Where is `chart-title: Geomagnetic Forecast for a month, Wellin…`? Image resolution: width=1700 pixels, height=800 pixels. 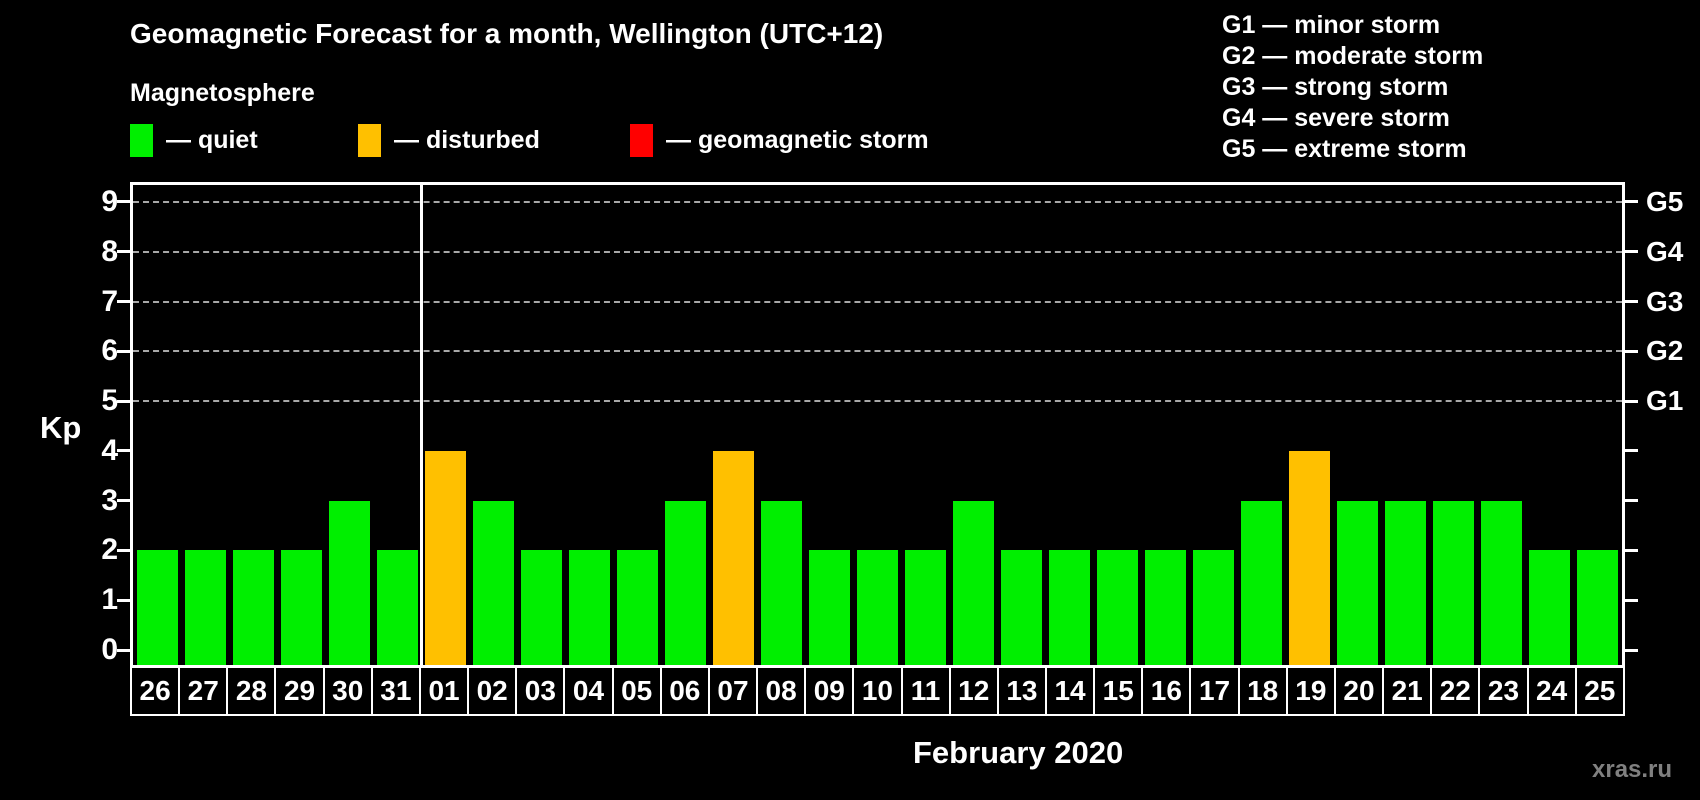
chart-title: Geomagnetic Forecast for a month, Wellin… is located at coordinates (507, 33).